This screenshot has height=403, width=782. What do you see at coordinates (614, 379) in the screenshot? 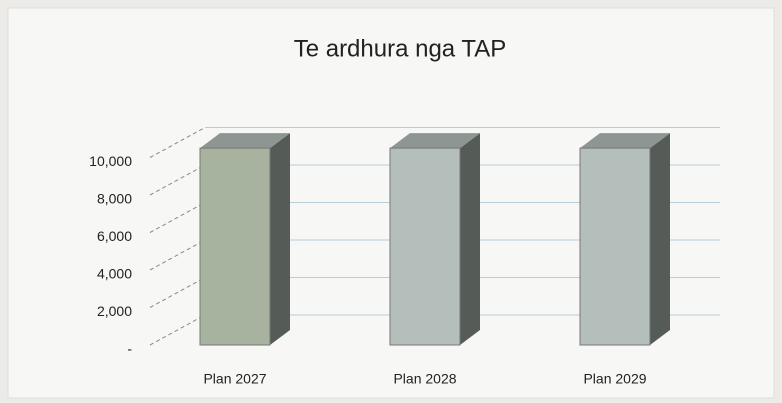
I see `x-tick-label: Plan 2029` at bounding box center [614, 379].